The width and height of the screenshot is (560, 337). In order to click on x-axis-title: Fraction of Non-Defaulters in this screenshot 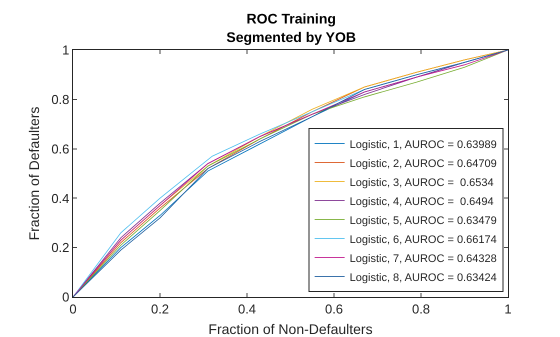, I will do `click(290, 329)`.